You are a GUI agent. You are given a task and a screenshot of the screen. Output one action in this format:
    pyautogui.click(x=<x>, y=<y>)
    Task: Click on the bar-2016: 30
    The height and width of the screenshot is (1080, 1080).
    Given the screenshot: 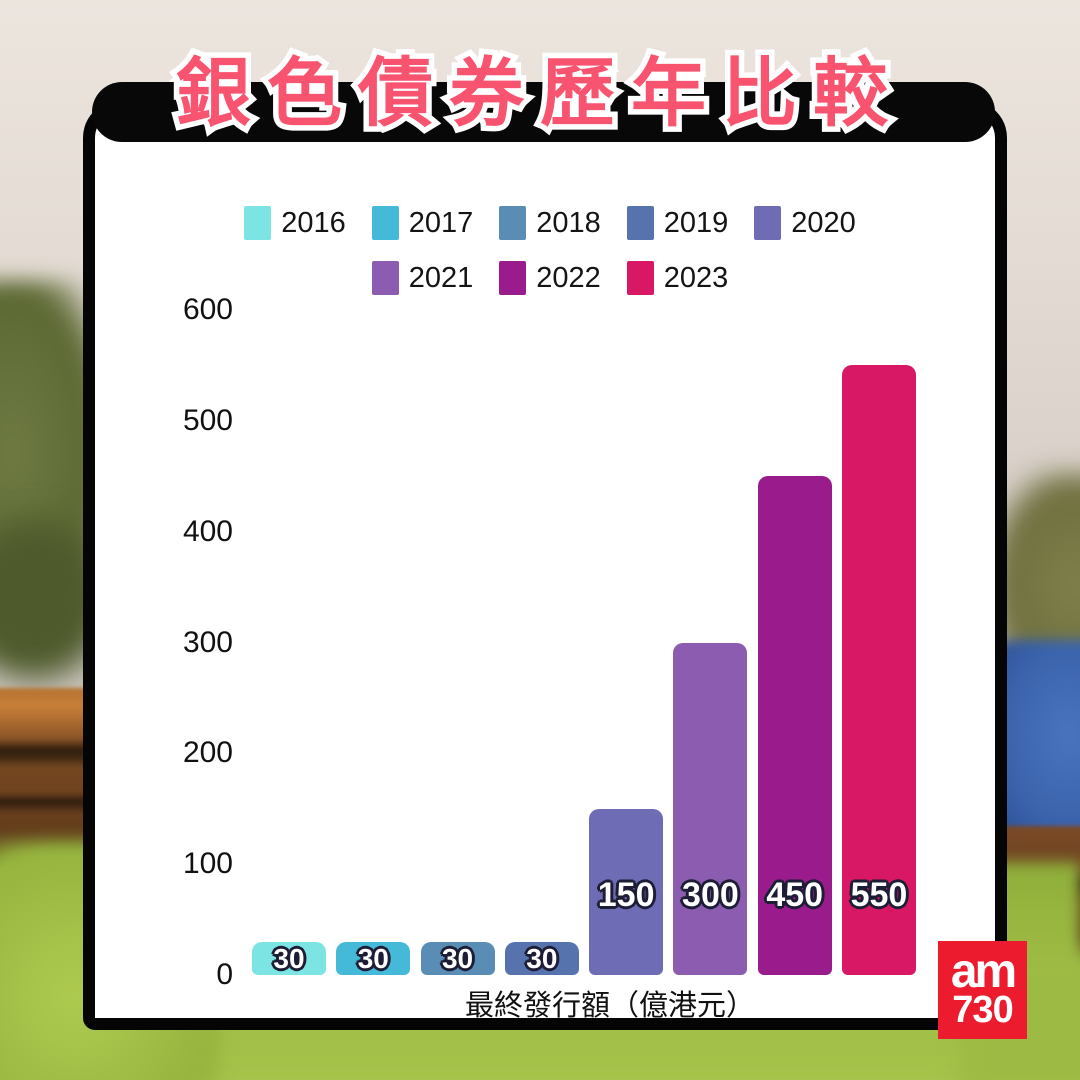 What is the action you would take?
    pyautogui.click(x=289, y=958)
    